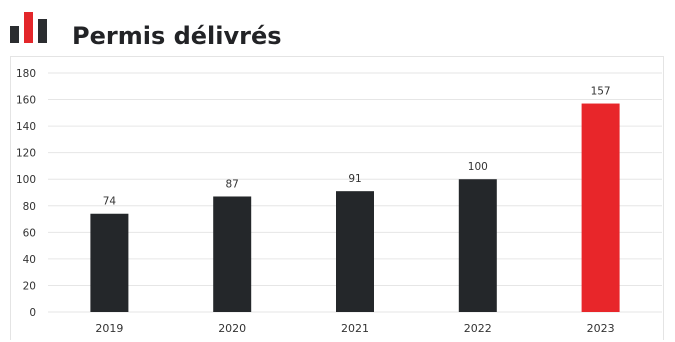 Image resolution: width=675 pixels, height=342 pixels. Describe the element at coordinates (29, 233) in the screenshot. I see `y-tick-label: 60` at that location.